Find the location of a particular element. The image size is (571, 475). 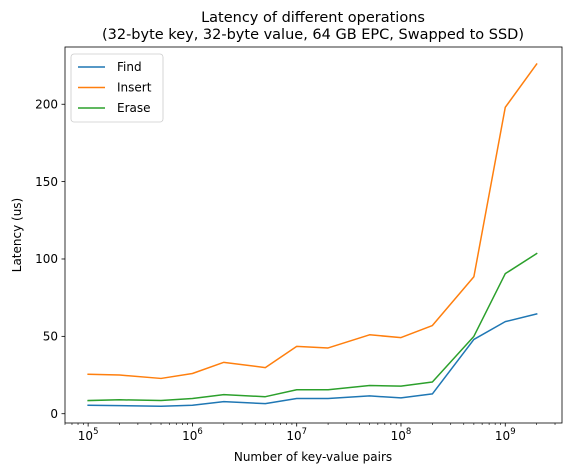

y-tick-label: 50 is located at coordinates (50, 337).